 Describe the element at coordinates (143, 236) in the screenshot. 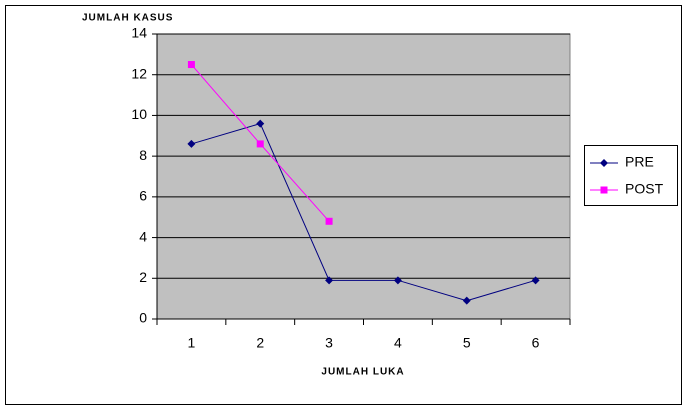

I see `y-tick-label: 4` at that location.